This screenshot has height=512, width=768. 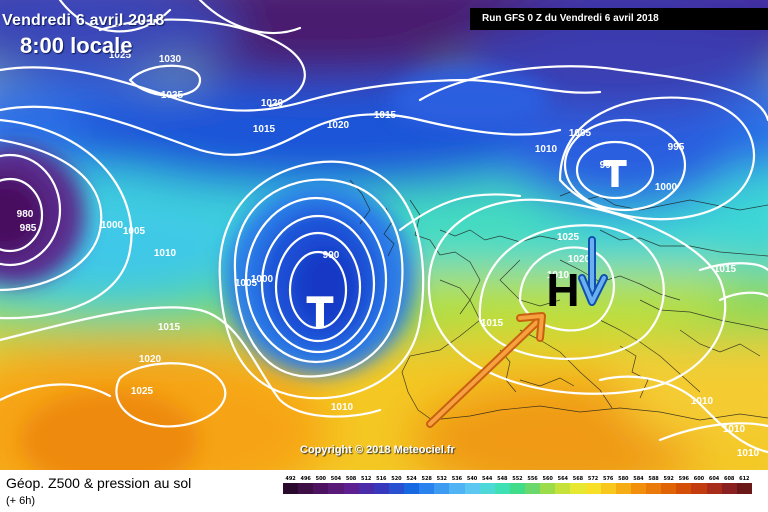 I want to click on legend-value: 536, so click(x=457, y=479).